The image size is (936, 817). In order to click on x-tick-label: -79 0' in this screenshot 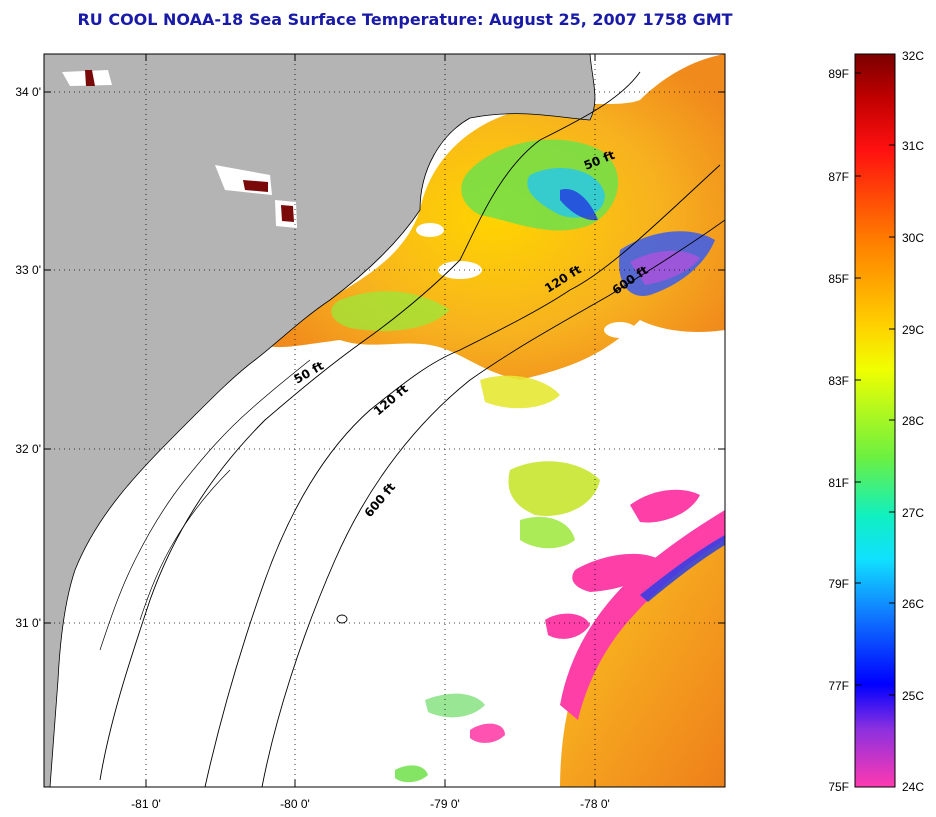, I will do `click(445, 804)`.